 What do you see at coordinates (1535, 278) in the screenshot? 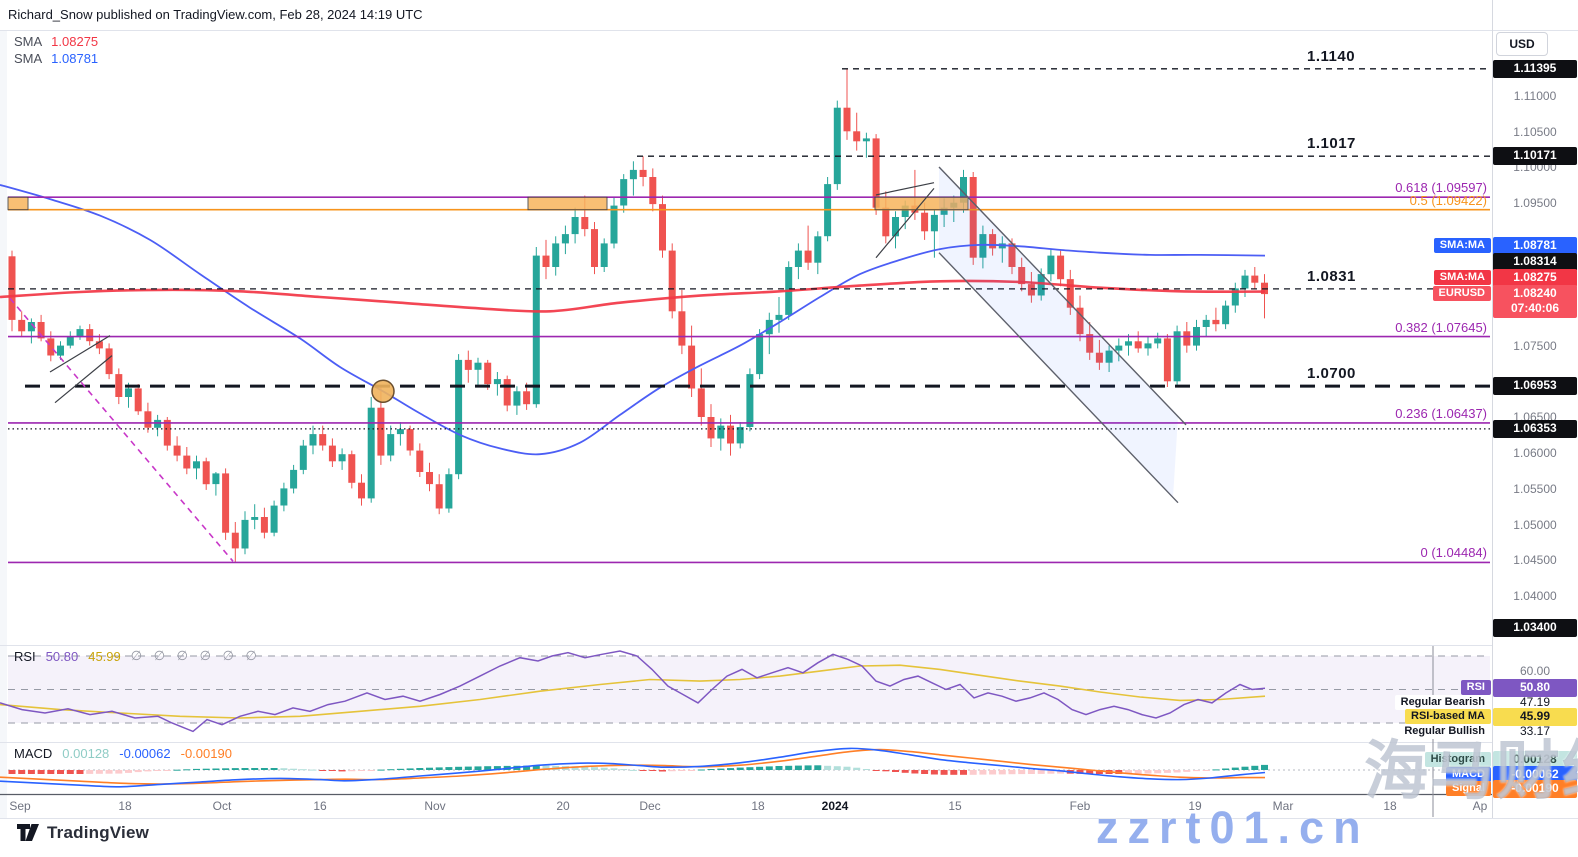
I see `indicator-price-badge: 1.08275` at bounding box center [1535, 278].